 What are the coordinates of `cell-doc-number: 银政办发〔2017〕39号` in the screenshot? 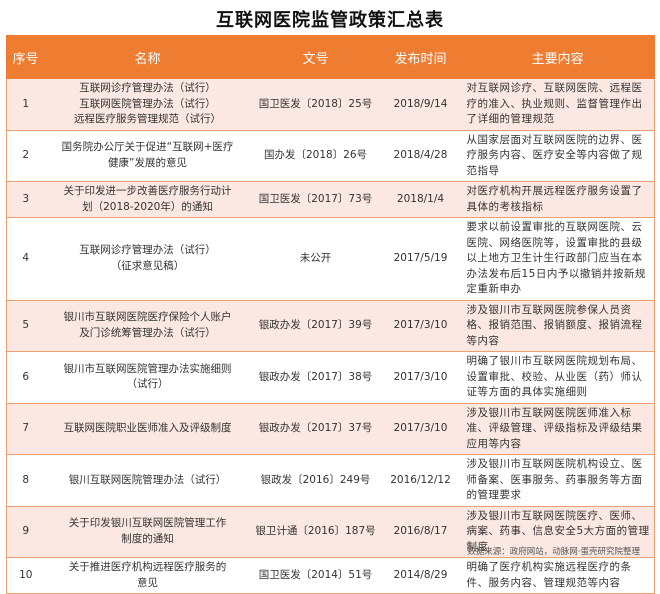 It's located at (315, 325).